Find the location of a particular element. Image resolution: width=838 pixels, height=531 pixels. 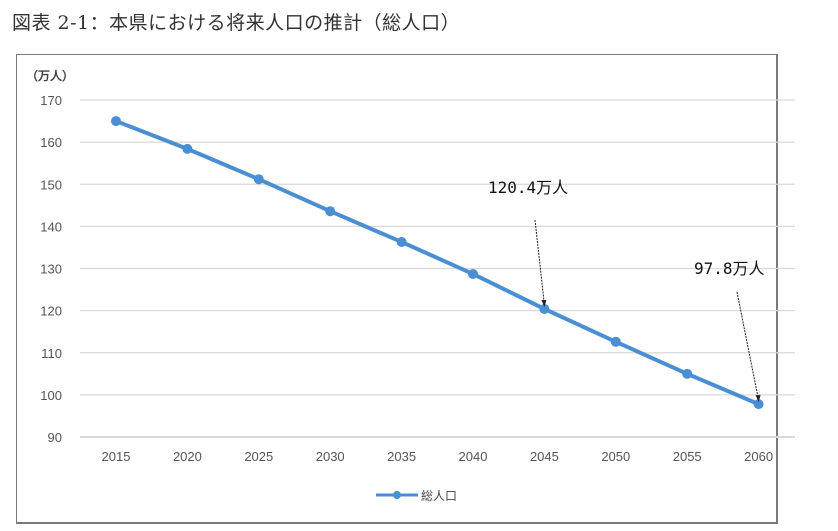

x-tick-label: 2025 is located at coordinates (258, 456).